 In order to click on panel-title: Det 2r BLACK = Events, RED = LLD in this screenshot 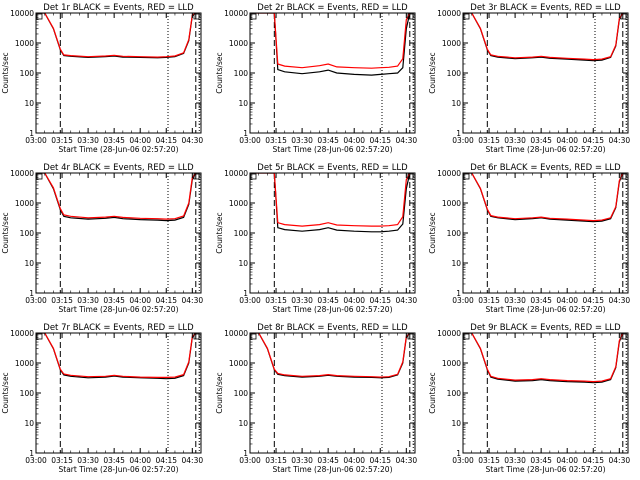, I will do `click(332, 8)`.